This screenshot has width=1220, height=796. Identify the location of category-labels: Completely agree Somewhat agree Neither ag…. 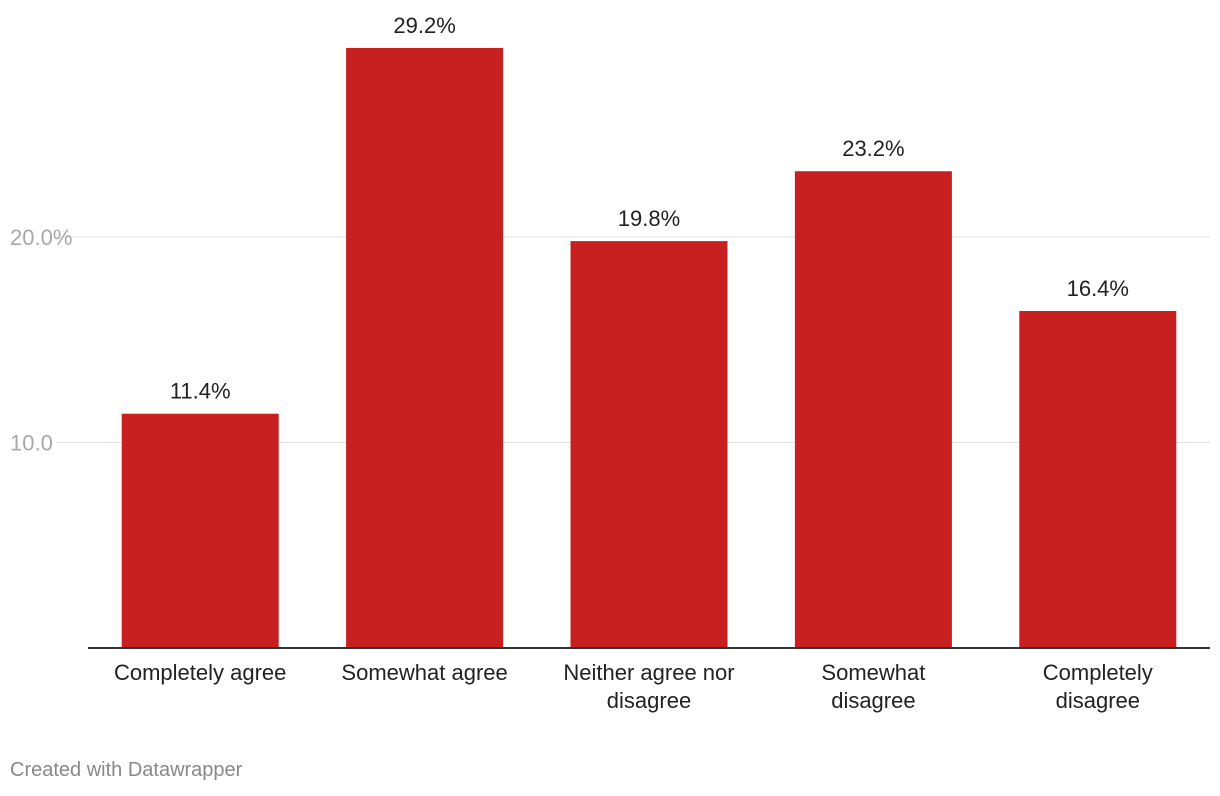
(633, 686).